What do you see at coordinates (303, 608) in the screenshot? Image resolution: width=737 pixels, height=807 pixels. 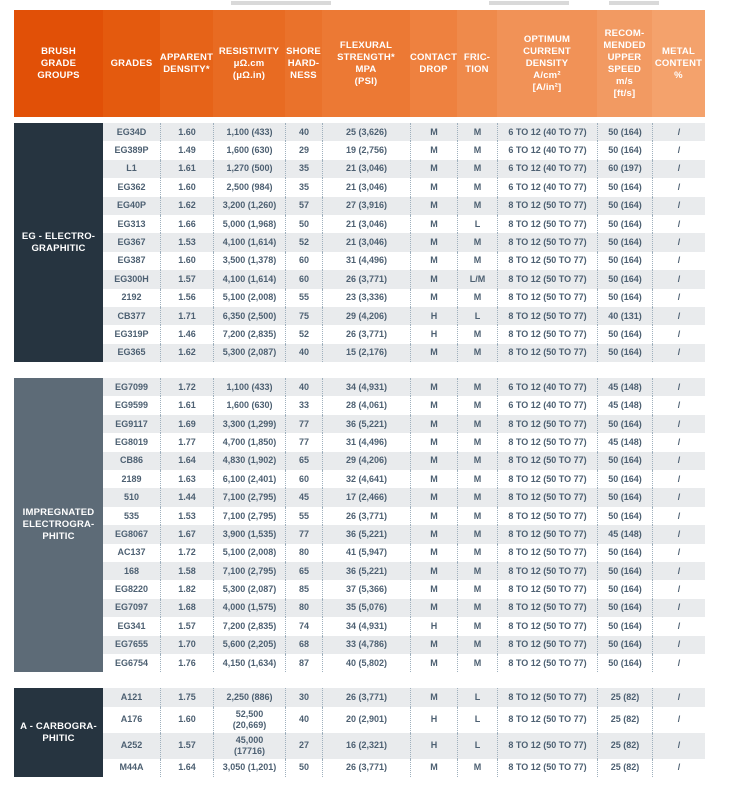 I see `value-cell: 80` at bounding box center [303, 608].